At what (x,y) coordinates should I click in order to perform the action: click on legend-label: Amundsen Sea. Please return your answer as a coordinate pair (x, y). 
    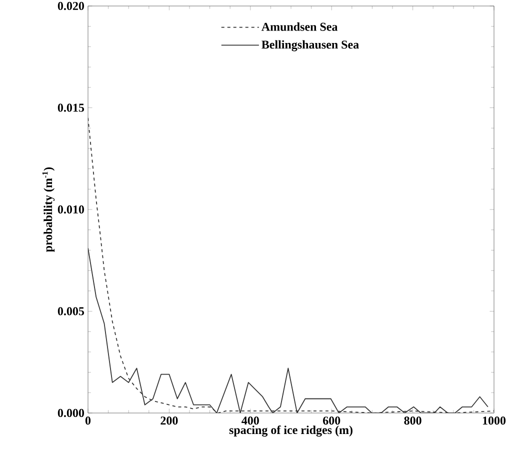
    Looking at the image, I should click on (299, 26).